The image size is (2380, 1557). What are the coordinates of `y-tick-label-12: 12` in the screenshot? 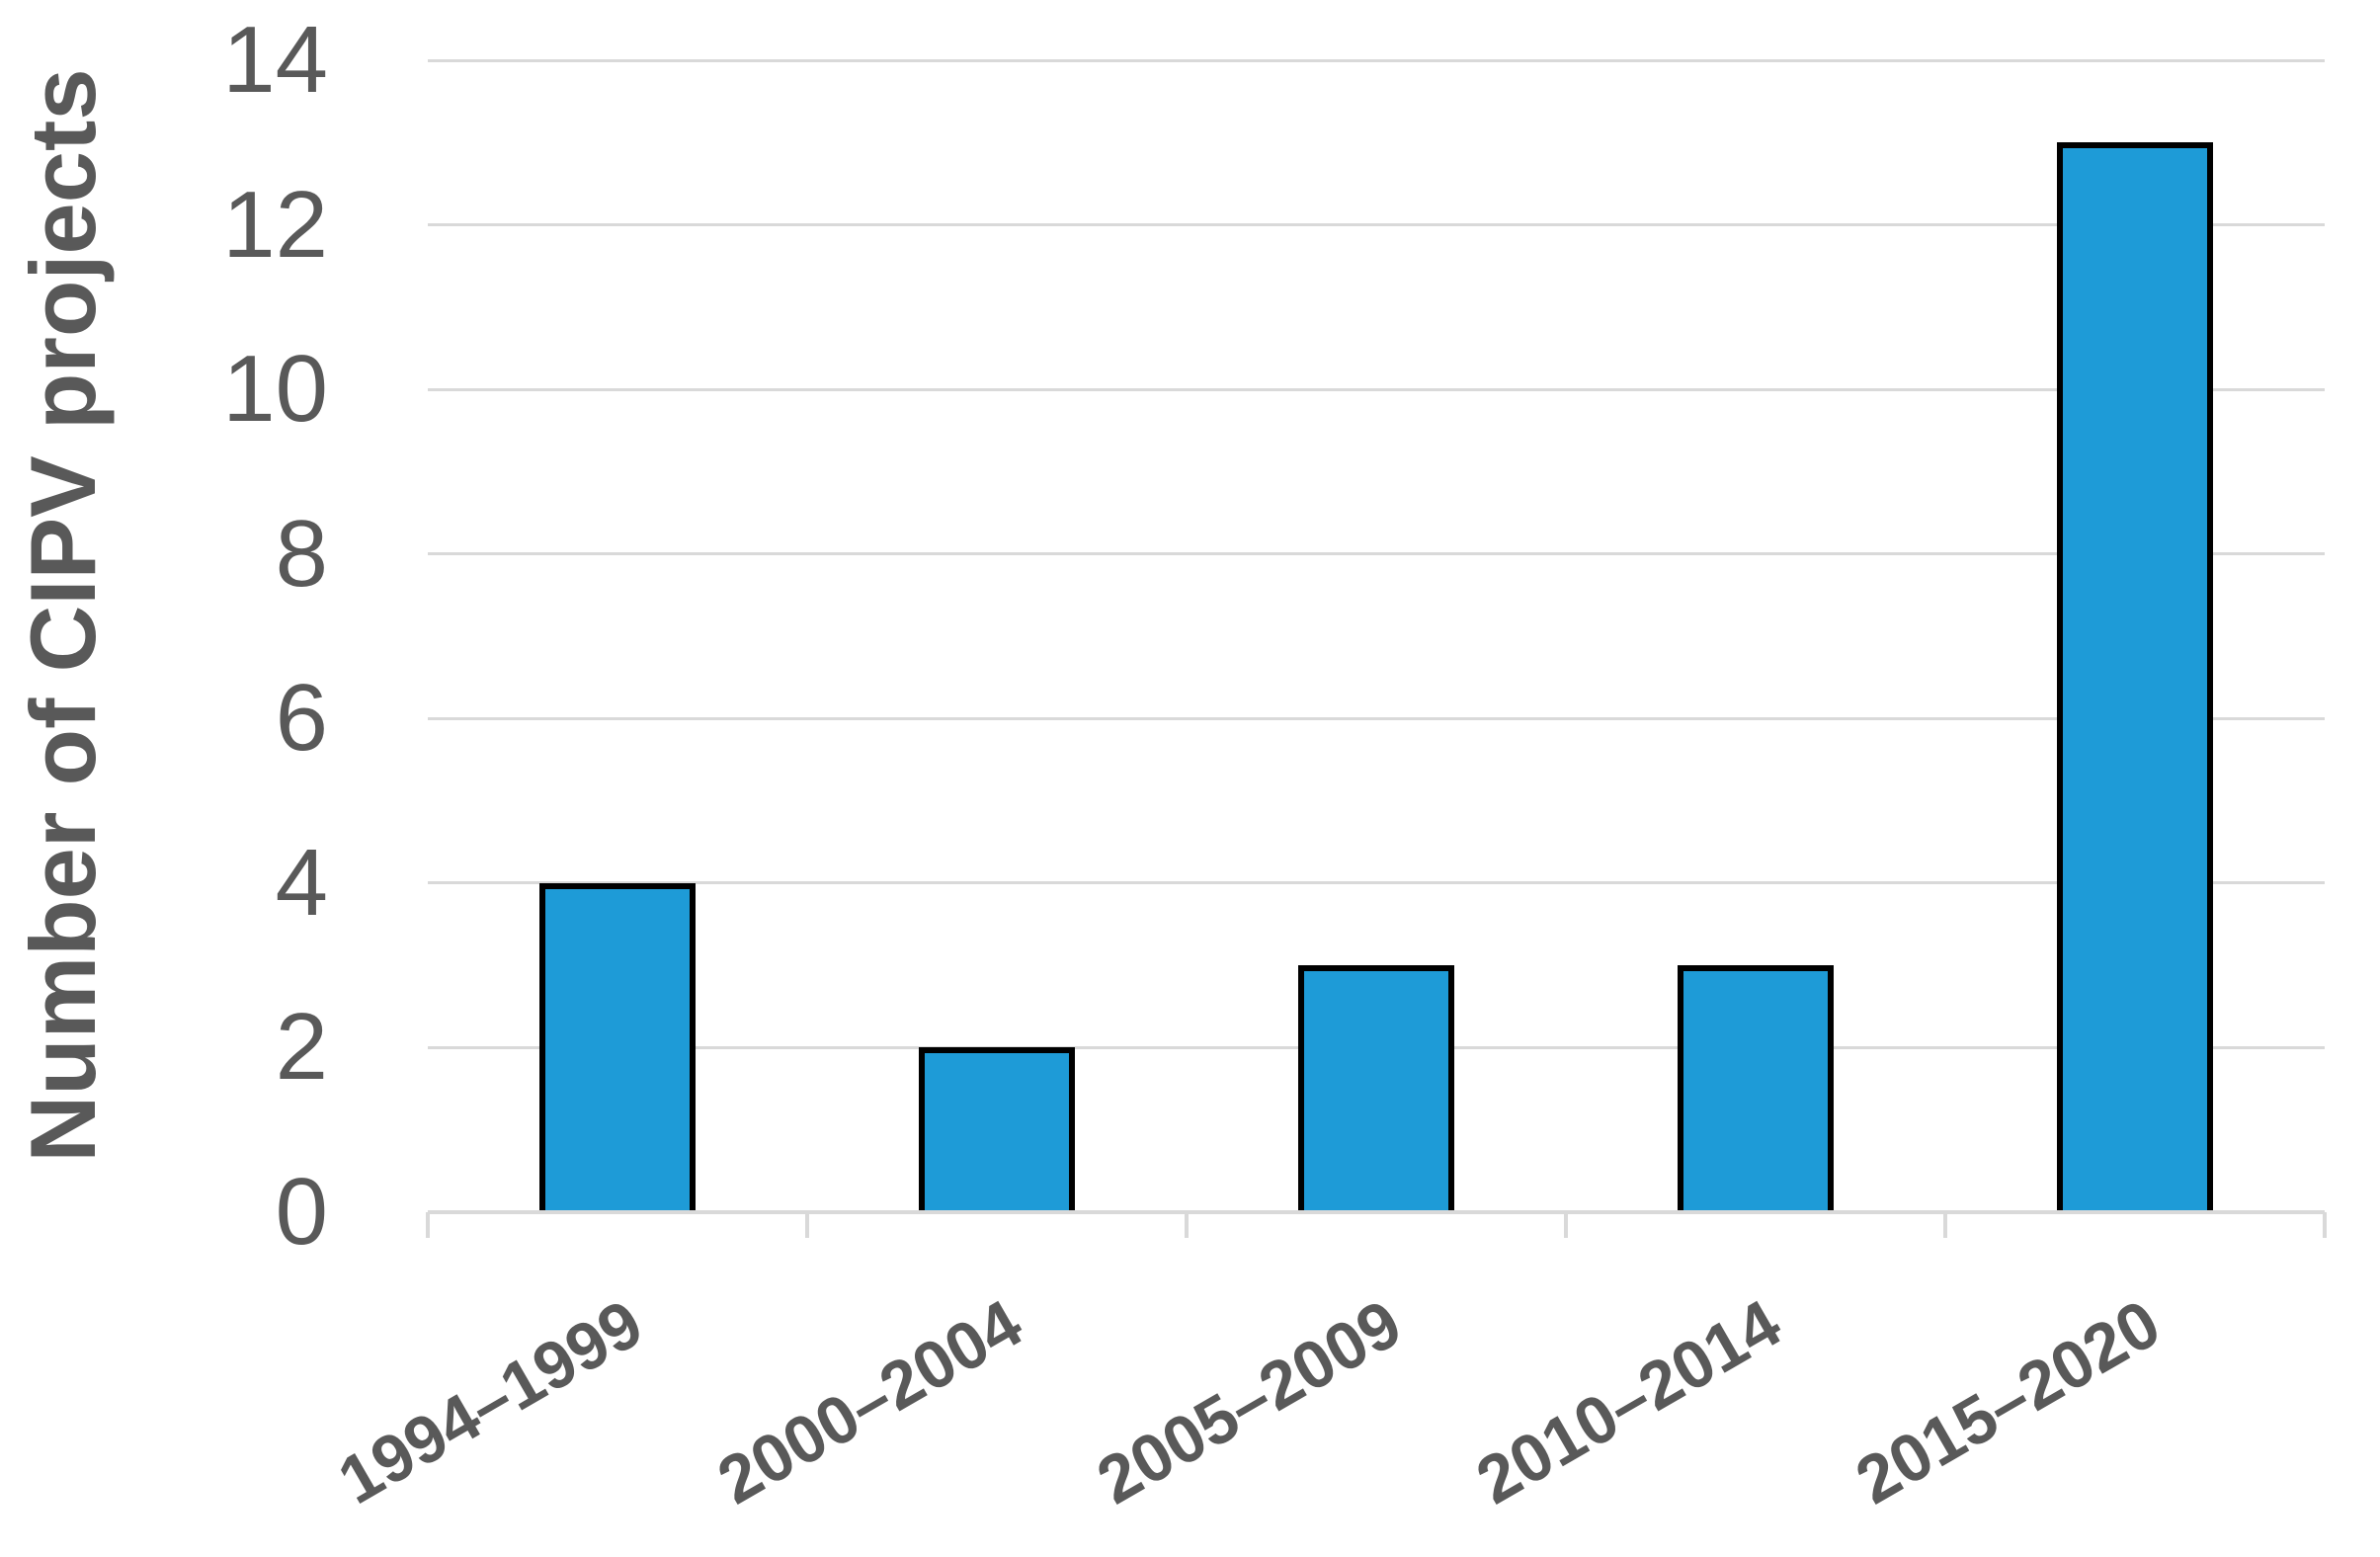 It's located at (275, 224).